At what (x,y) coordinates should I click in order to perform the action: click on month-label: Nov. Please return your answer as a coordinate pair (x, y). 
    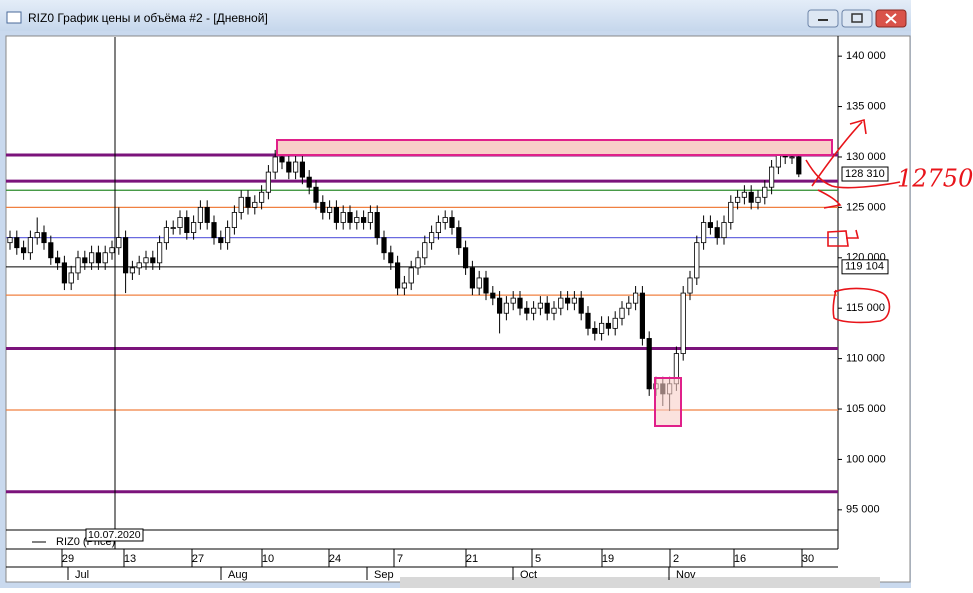
    Looking at the image, I should click on (686, 575).